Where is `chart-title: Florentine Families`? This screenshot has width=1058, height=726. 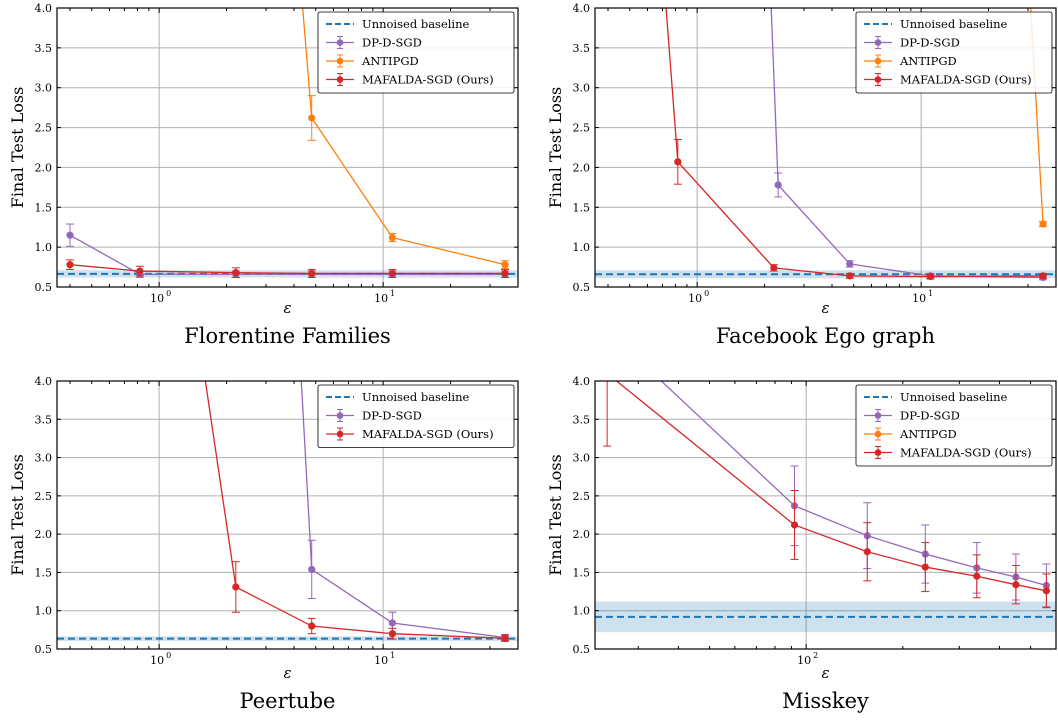 chart-title: Florentine Families is located at coordinates (287, 336).